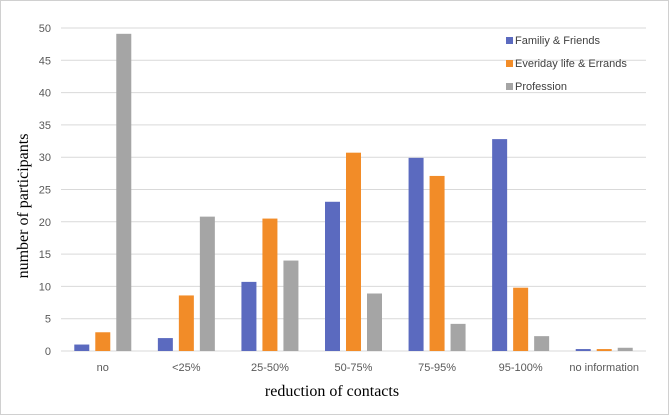 The image size is (669, 415). What do you see at coordinates (48, 320) in the screenshot?
I see `y-tick-label: 5` at bounding box center [48, 320].